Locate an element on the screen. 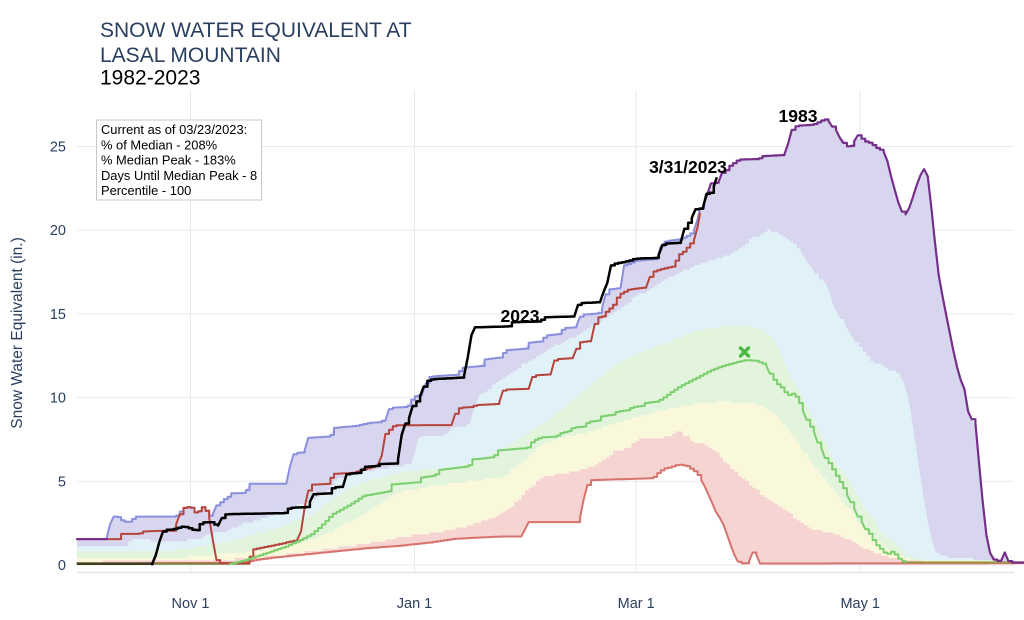 The width and height of the screenshot is (1024, 620). svg-text: 10 is located at coordinates (58, 399).